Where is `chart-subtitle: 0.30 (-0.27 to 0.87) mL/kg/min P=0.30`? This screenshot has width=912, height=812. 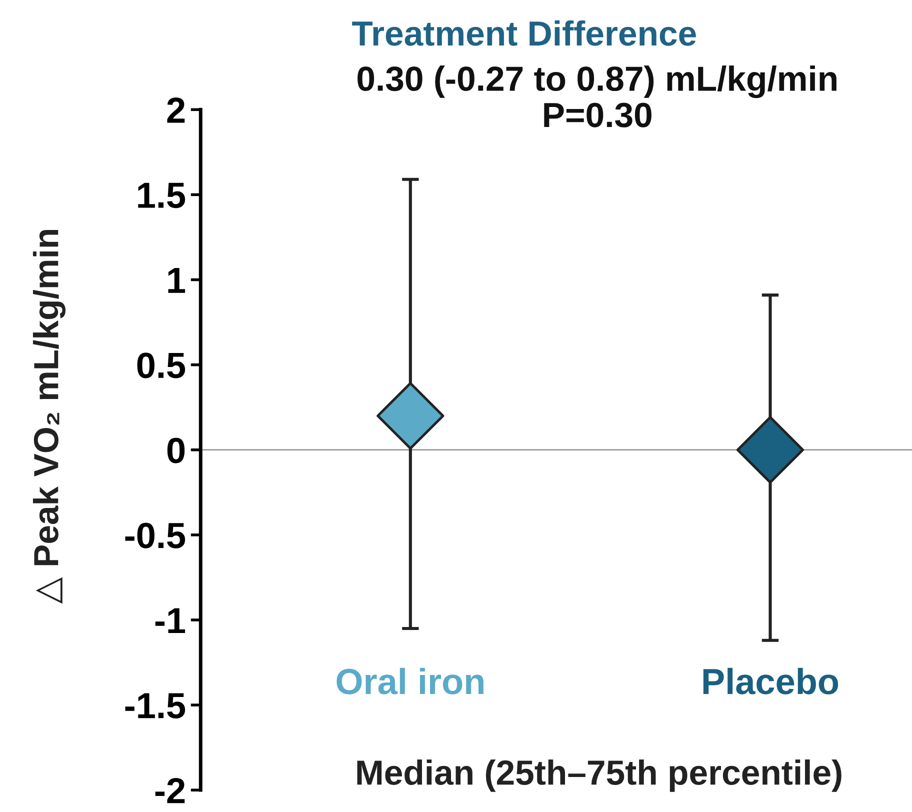 chart-subtitle: 0.30 (-0.27 to 0.87) mL/kg/min P=0.30 is located at coordinates (597, 97).